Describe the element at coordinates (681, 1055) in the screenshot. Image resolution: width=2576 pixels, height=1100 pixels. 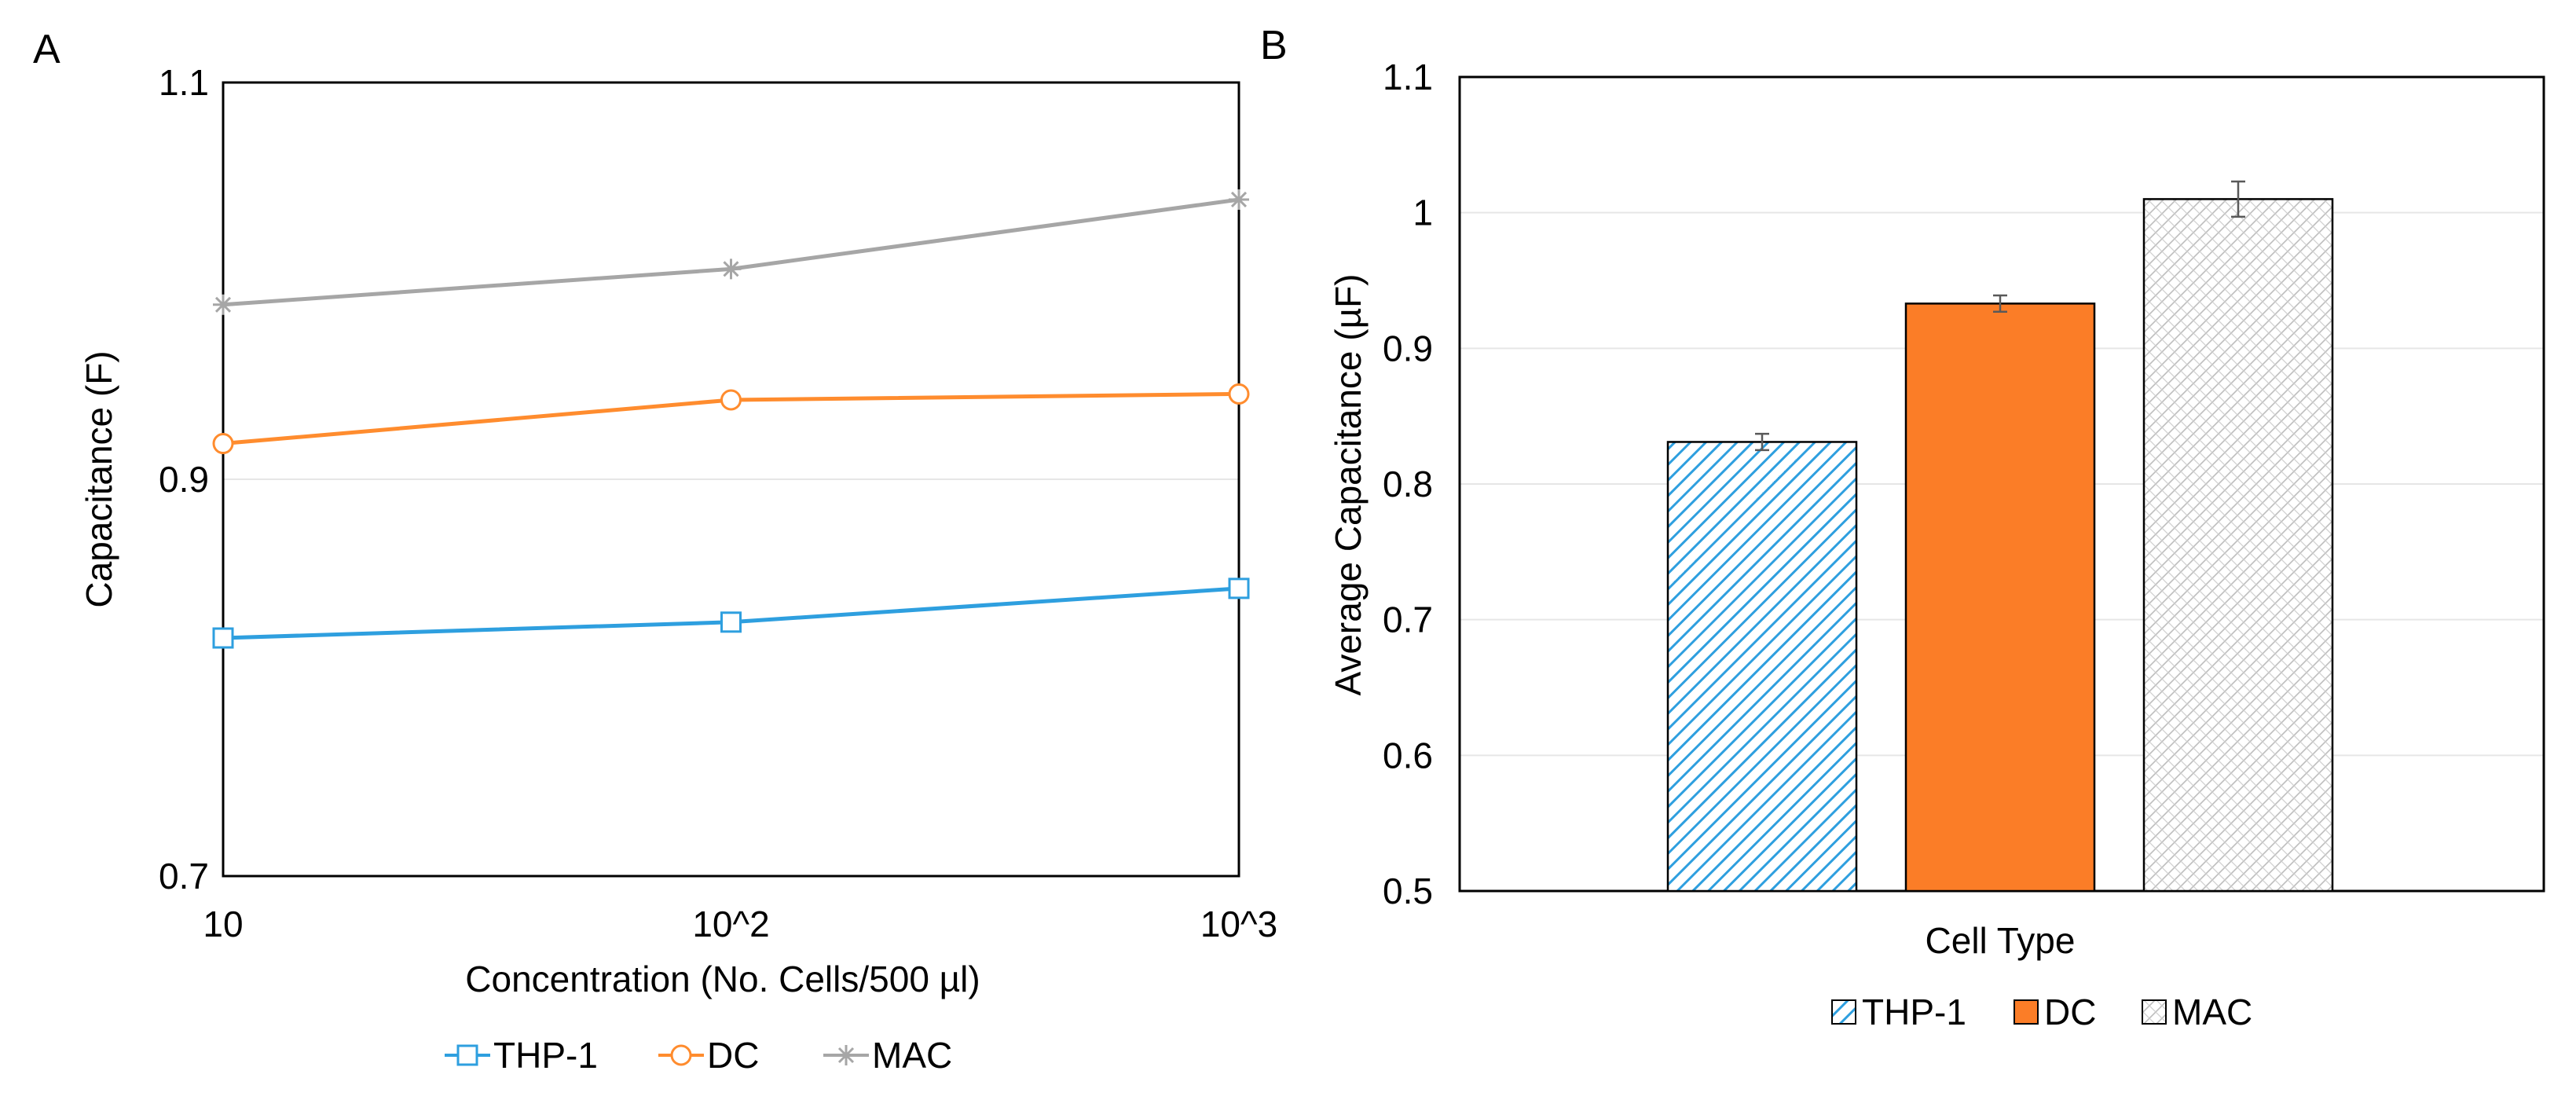
I see `panel-a-legend-marker-dc` at that location.